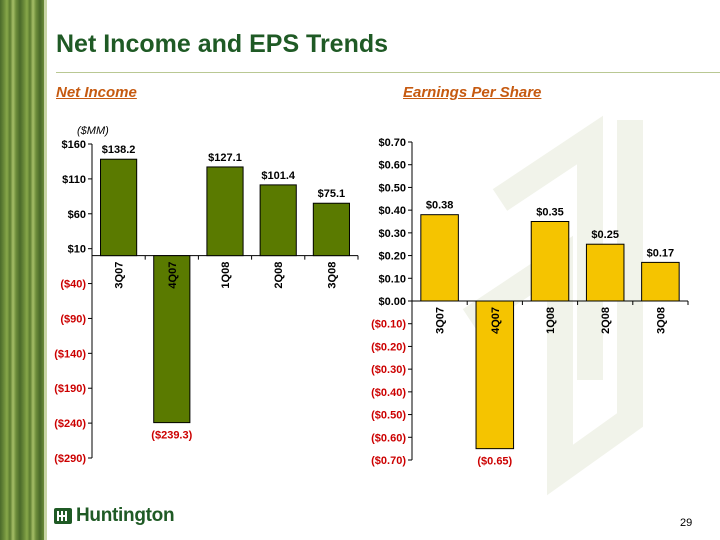  I want to click on net-income-y-tick-label: $60, so click(77, 215).